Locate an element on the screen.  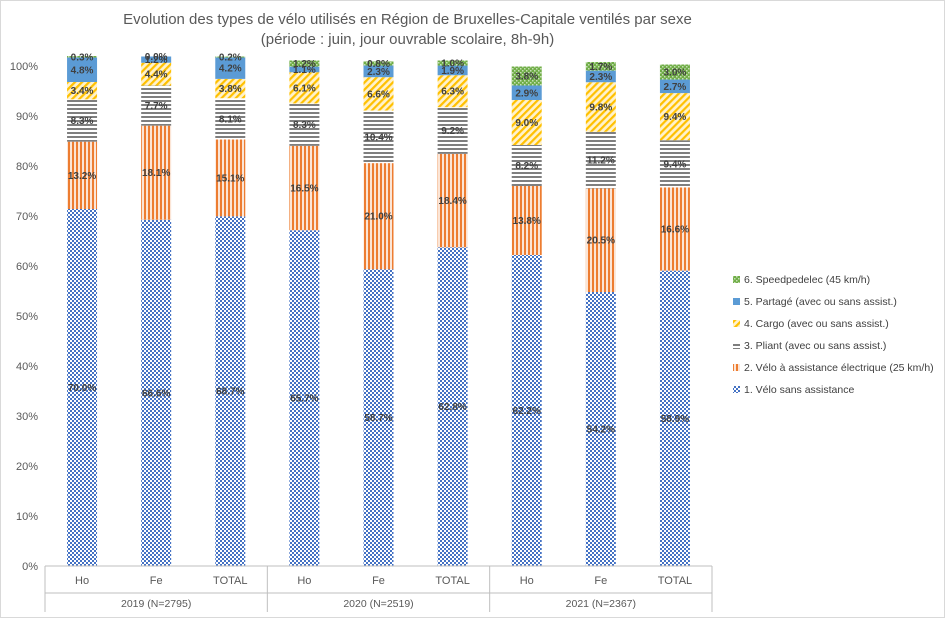
x-group-label: 2019 (N=2795) is located at coordinates (156, 604).